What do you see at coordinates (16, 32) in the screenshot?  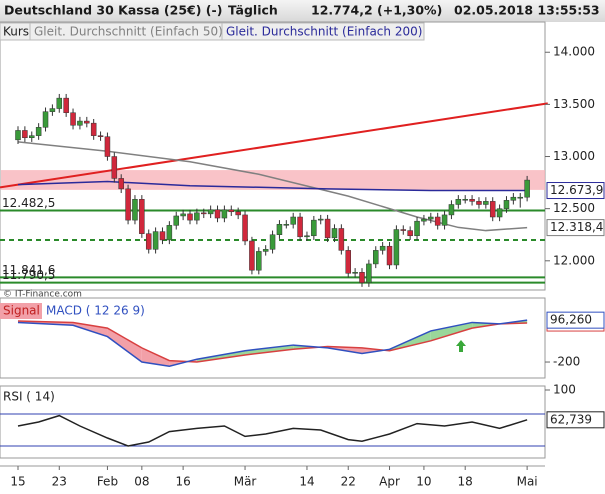 I see `legend-kurs: Kurs` at bounding box center [16, 32].